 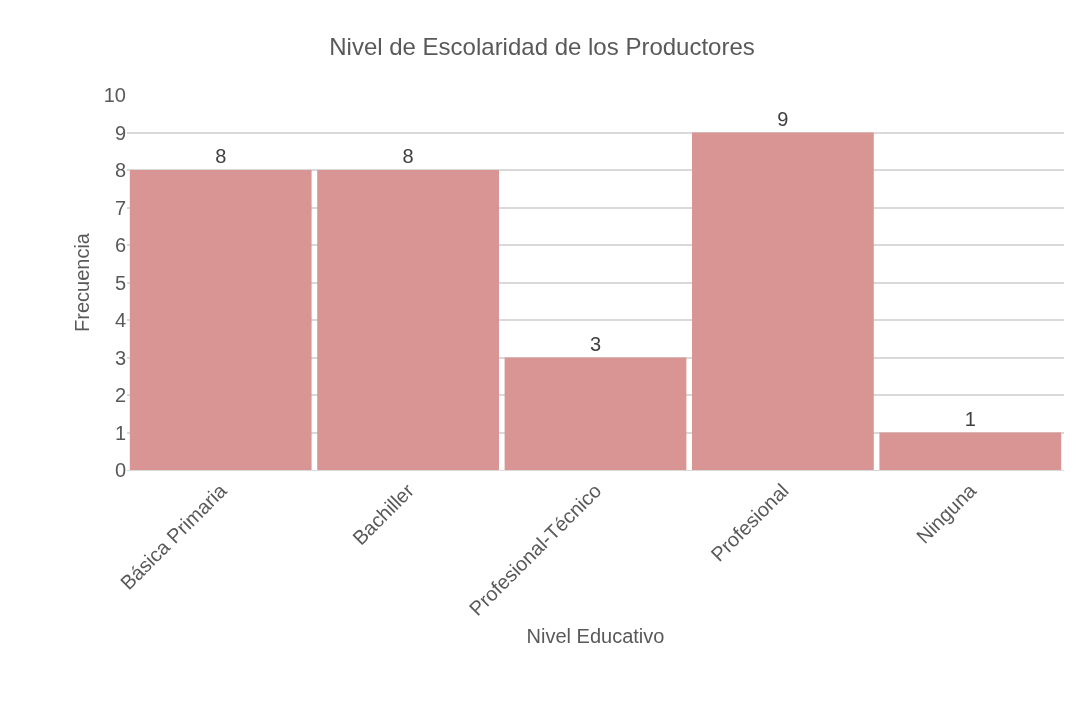 I want to click on y-tick-label: 1, so click(x=120, y=432).